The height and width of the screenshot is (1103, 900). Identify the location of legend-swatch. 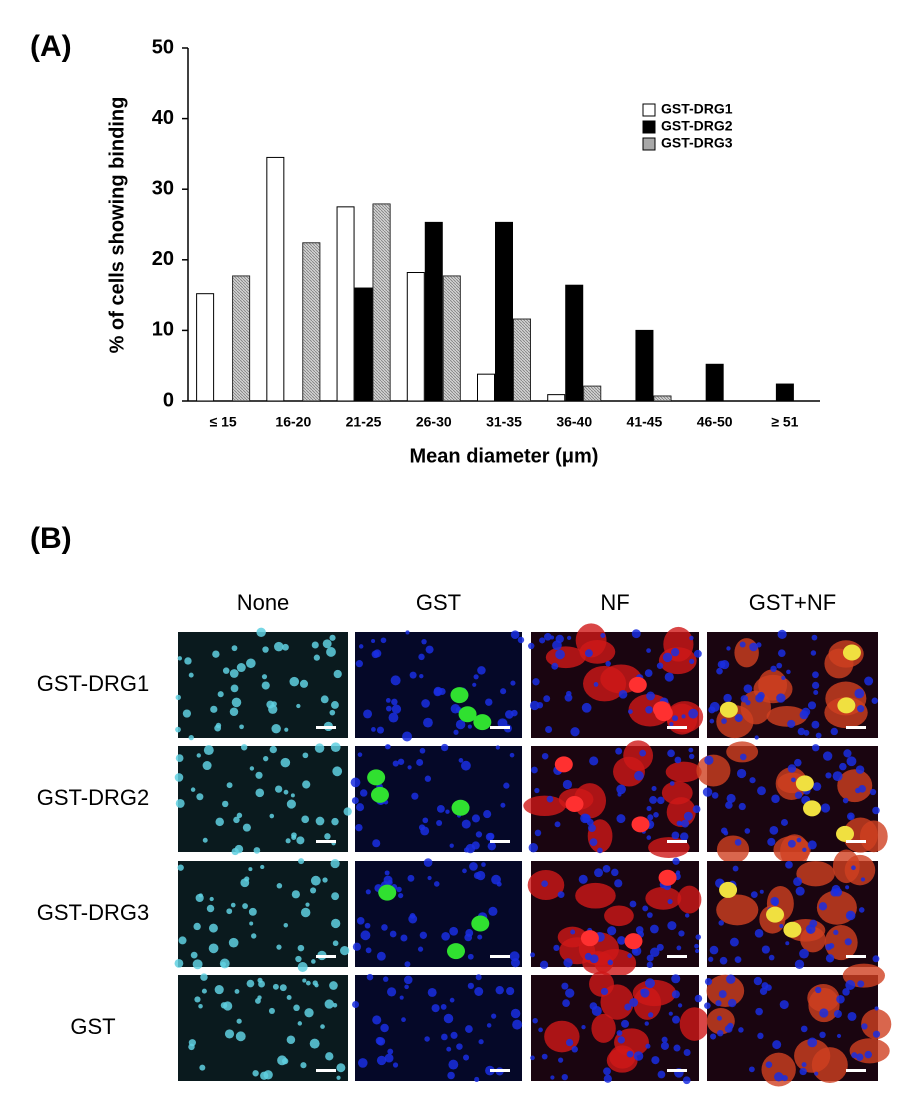
(649, 144).